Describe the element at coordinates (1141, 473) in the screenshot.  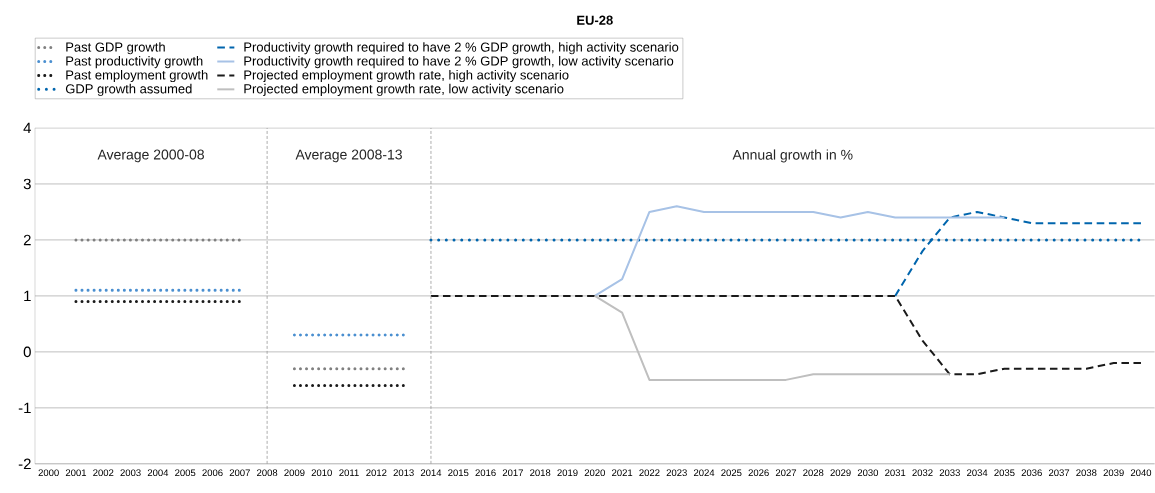
I see `x-tick-label: 2040` at that location.